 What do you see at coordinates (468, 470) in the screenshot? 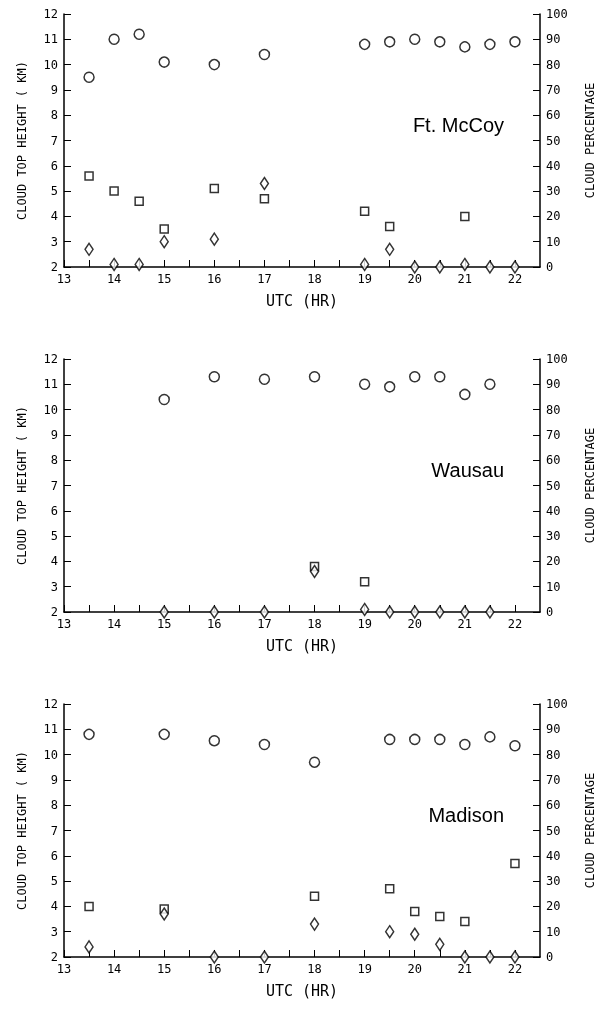
I see `annotation: Wausau` at bounding box center [468, 470].